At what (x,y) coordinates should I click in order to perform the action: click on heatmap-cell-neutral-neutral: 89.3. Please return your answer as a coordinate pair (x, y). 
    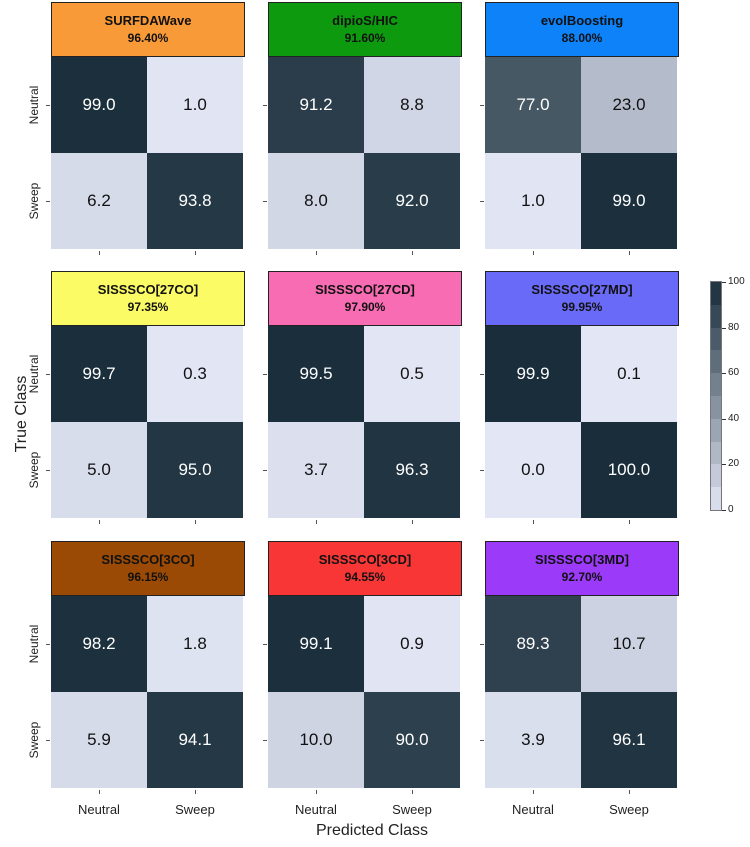
    Looking at the image, I should click on (533, 644).